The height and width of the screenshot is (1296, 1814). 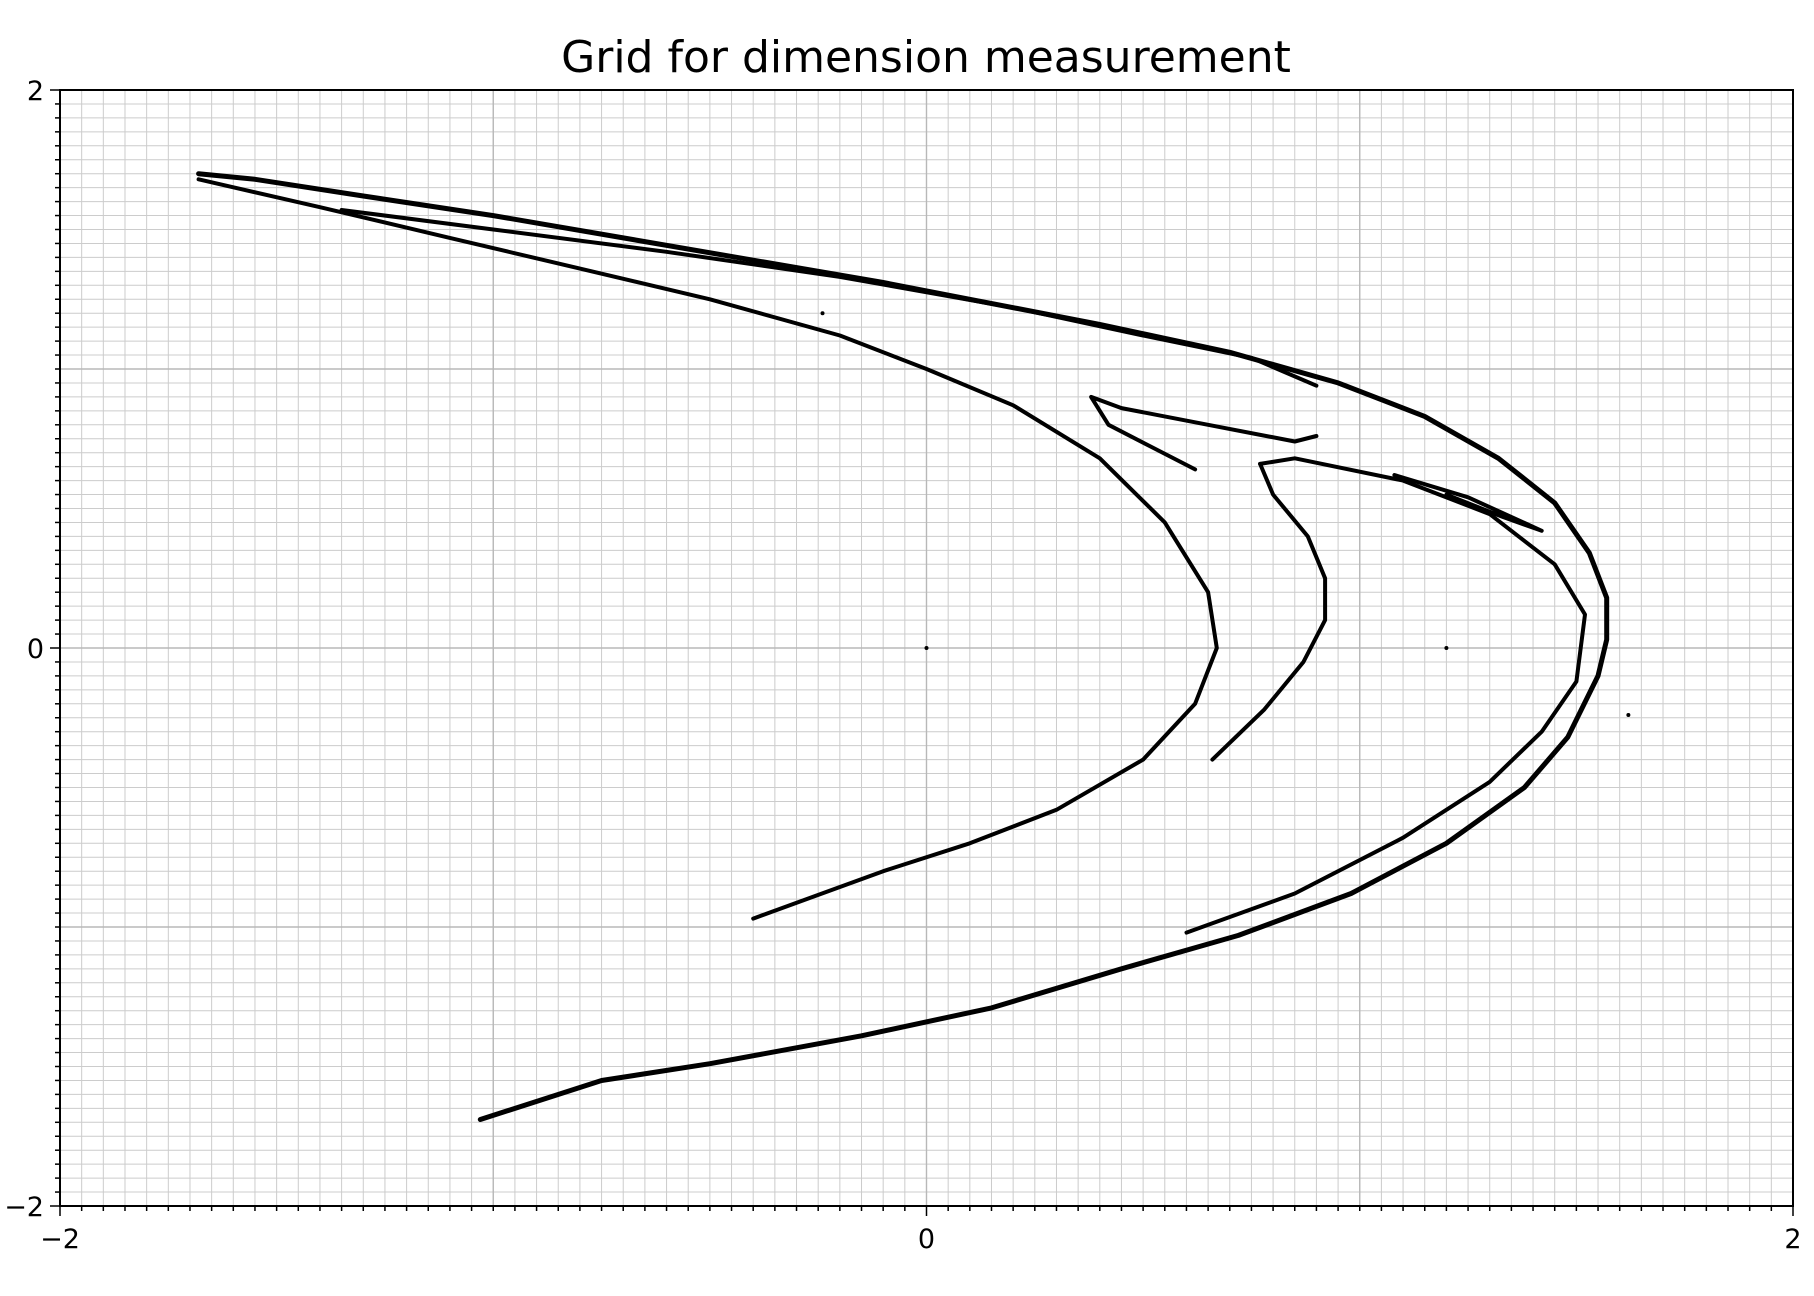 What do you see at coordinates (926, 57) in the screenshot?
I see `chart-title: Grid for dimension measurement` at bounding box center [926, 57].